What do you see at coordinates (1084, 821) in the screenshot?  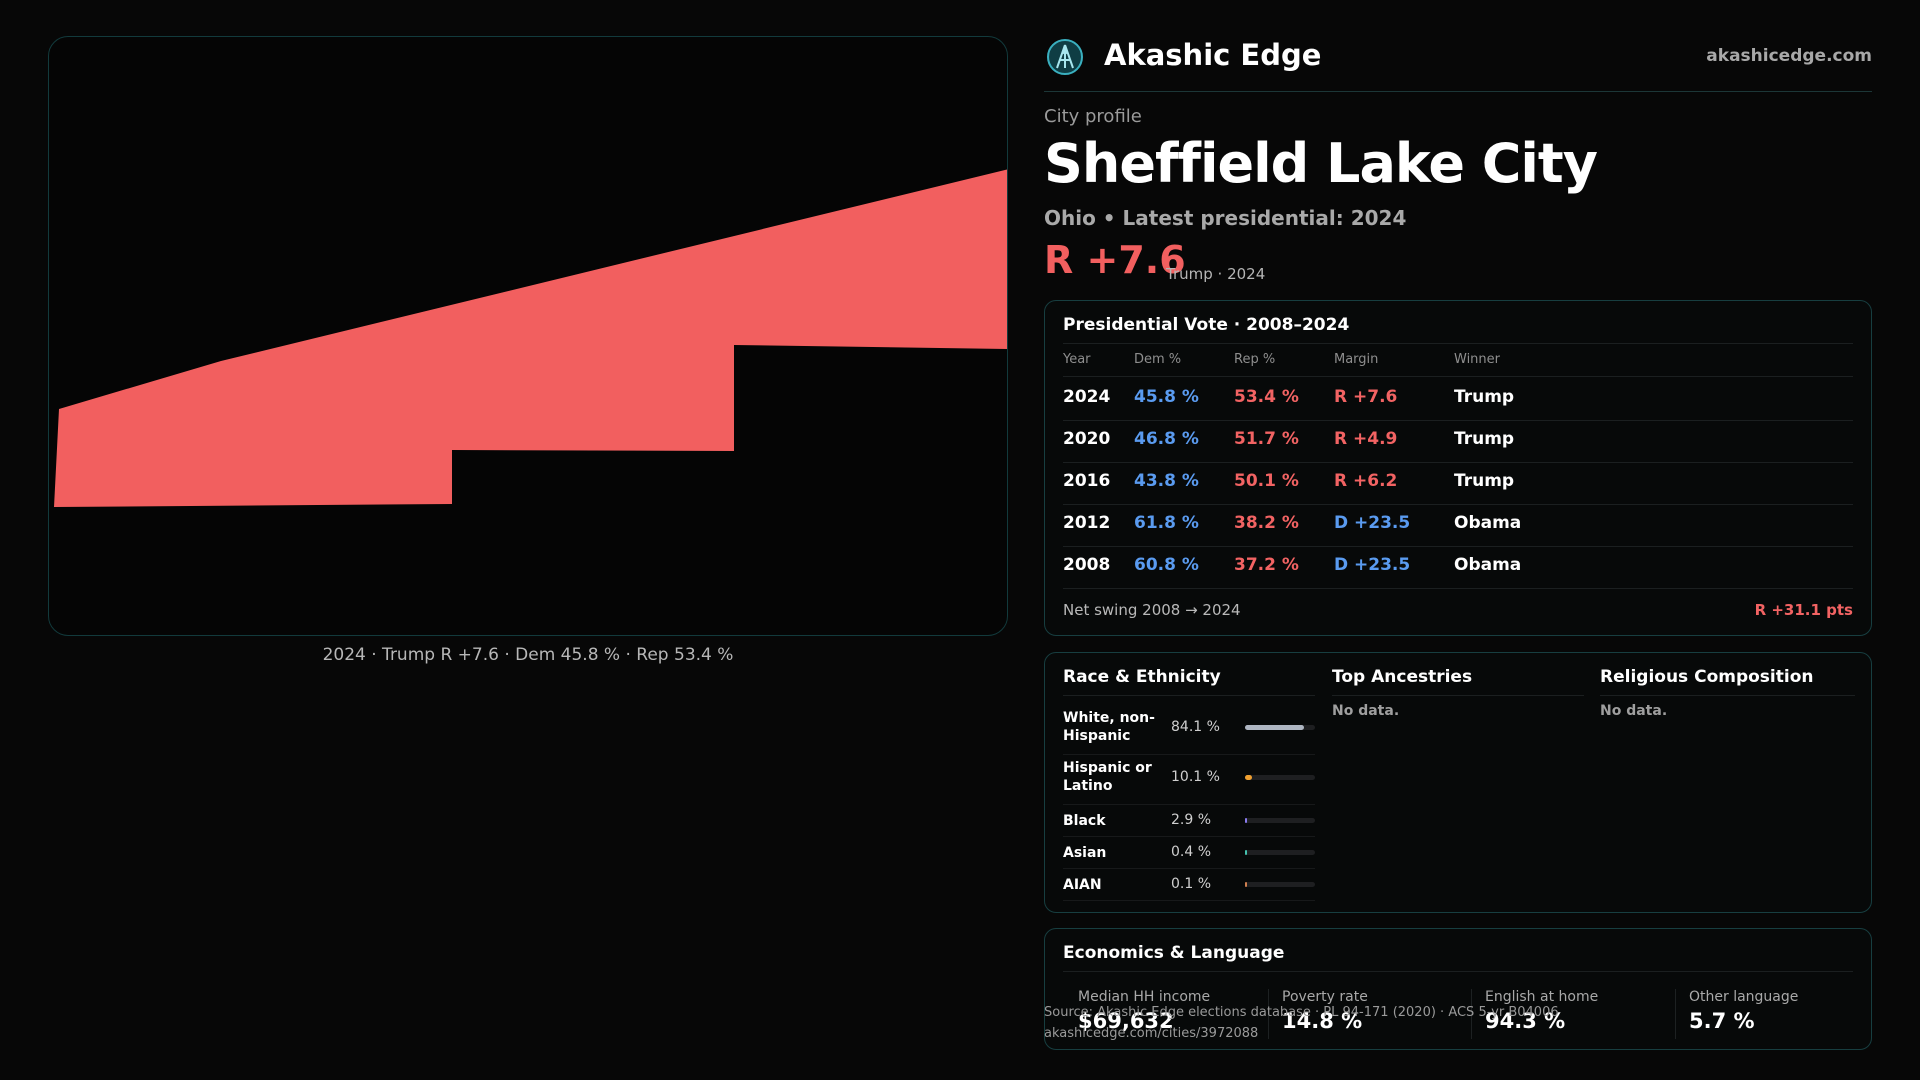 I see `race-label: Black` at bounding box center [1084, 821].